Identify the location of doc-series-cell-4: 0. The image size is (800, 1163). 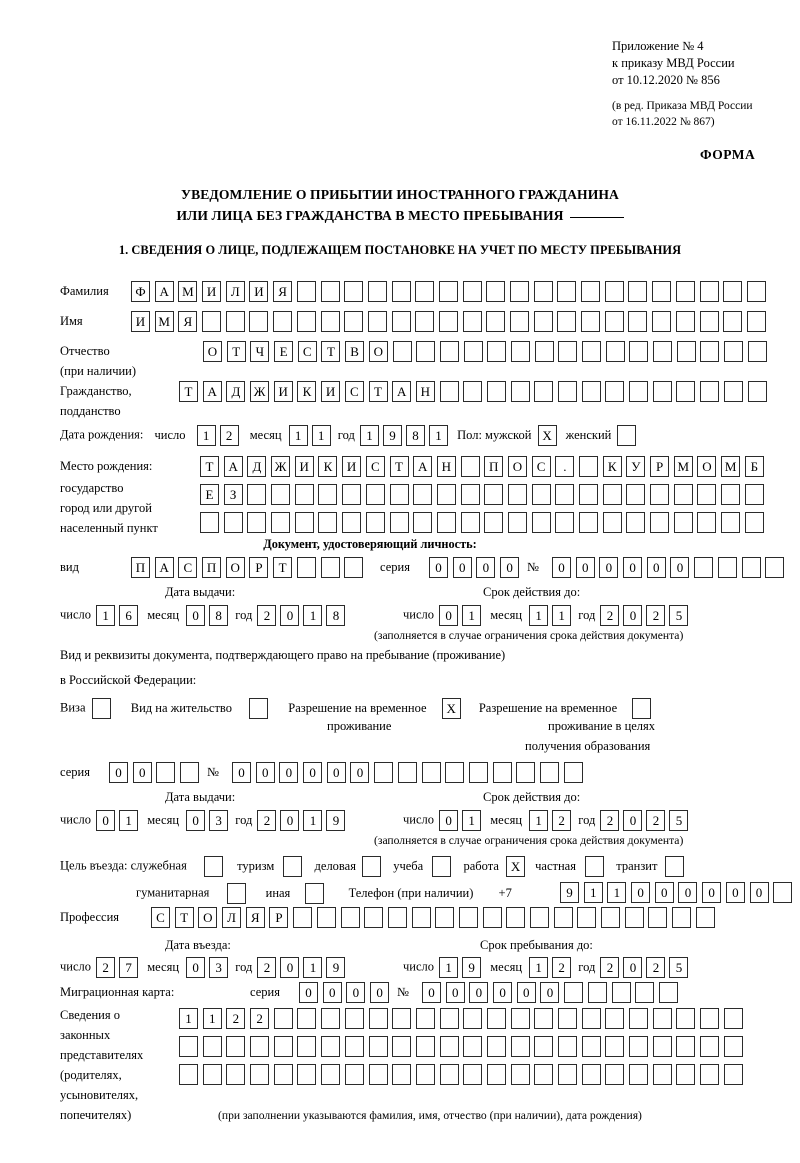
(510, 567).